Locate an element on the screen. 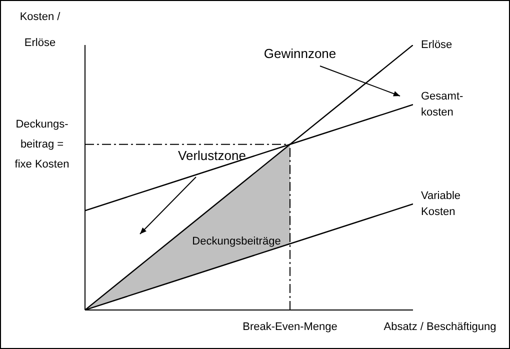  x-axis-title: Absatz / Beschäftigung is located at coordinates (440, 326).